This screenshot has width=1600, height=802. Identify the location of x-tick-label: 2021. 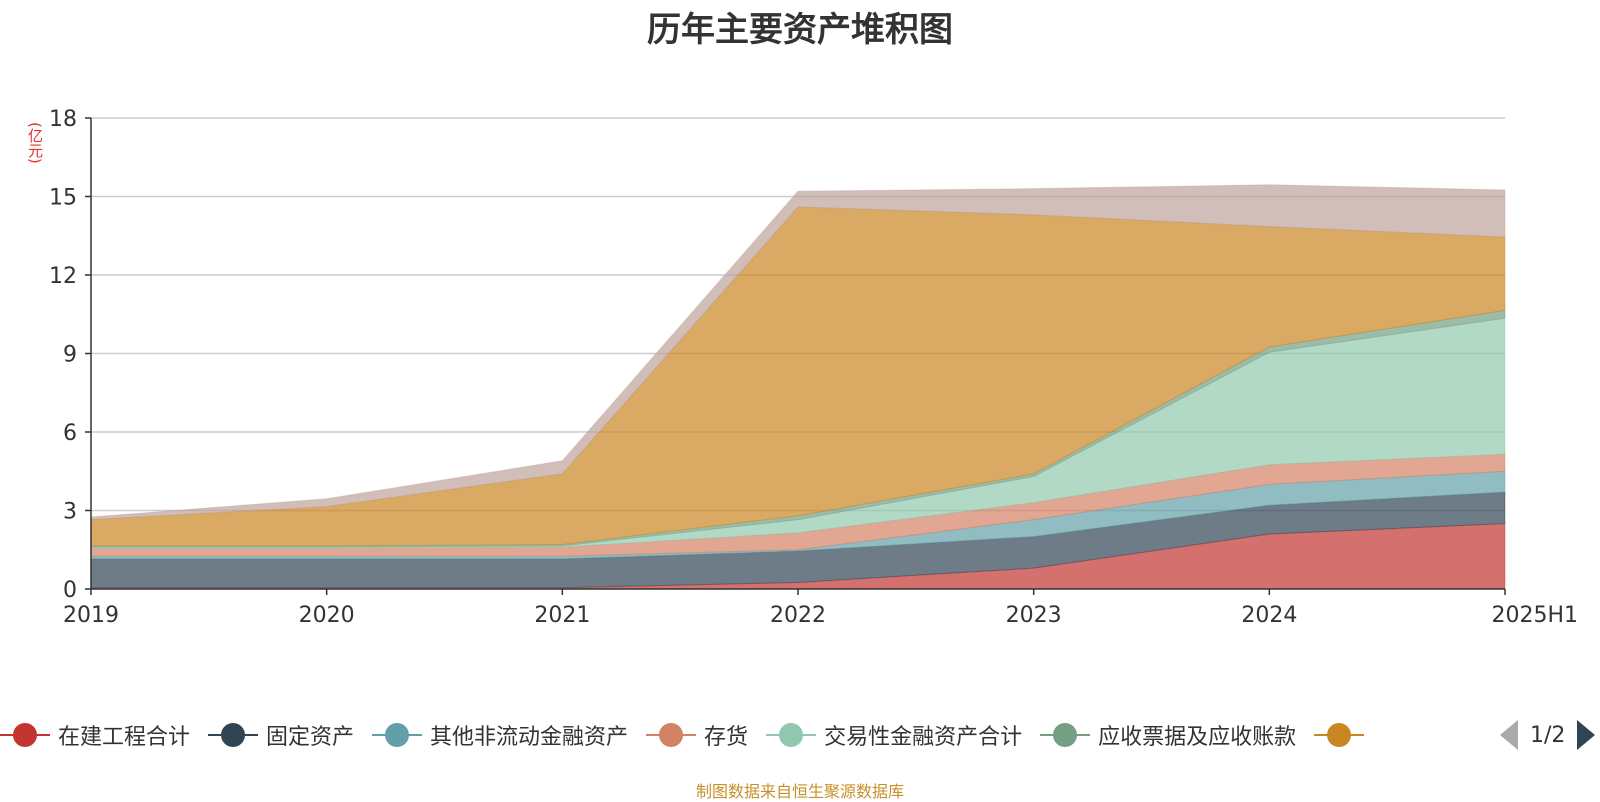
(562, 615).